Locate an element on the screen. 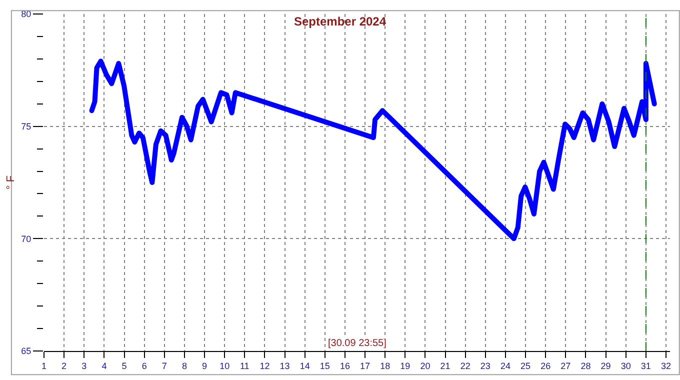 Image resolution: width=680 pixels, height=380 pixels. x-tick-label: 12 is located at coordinates (265, 365).